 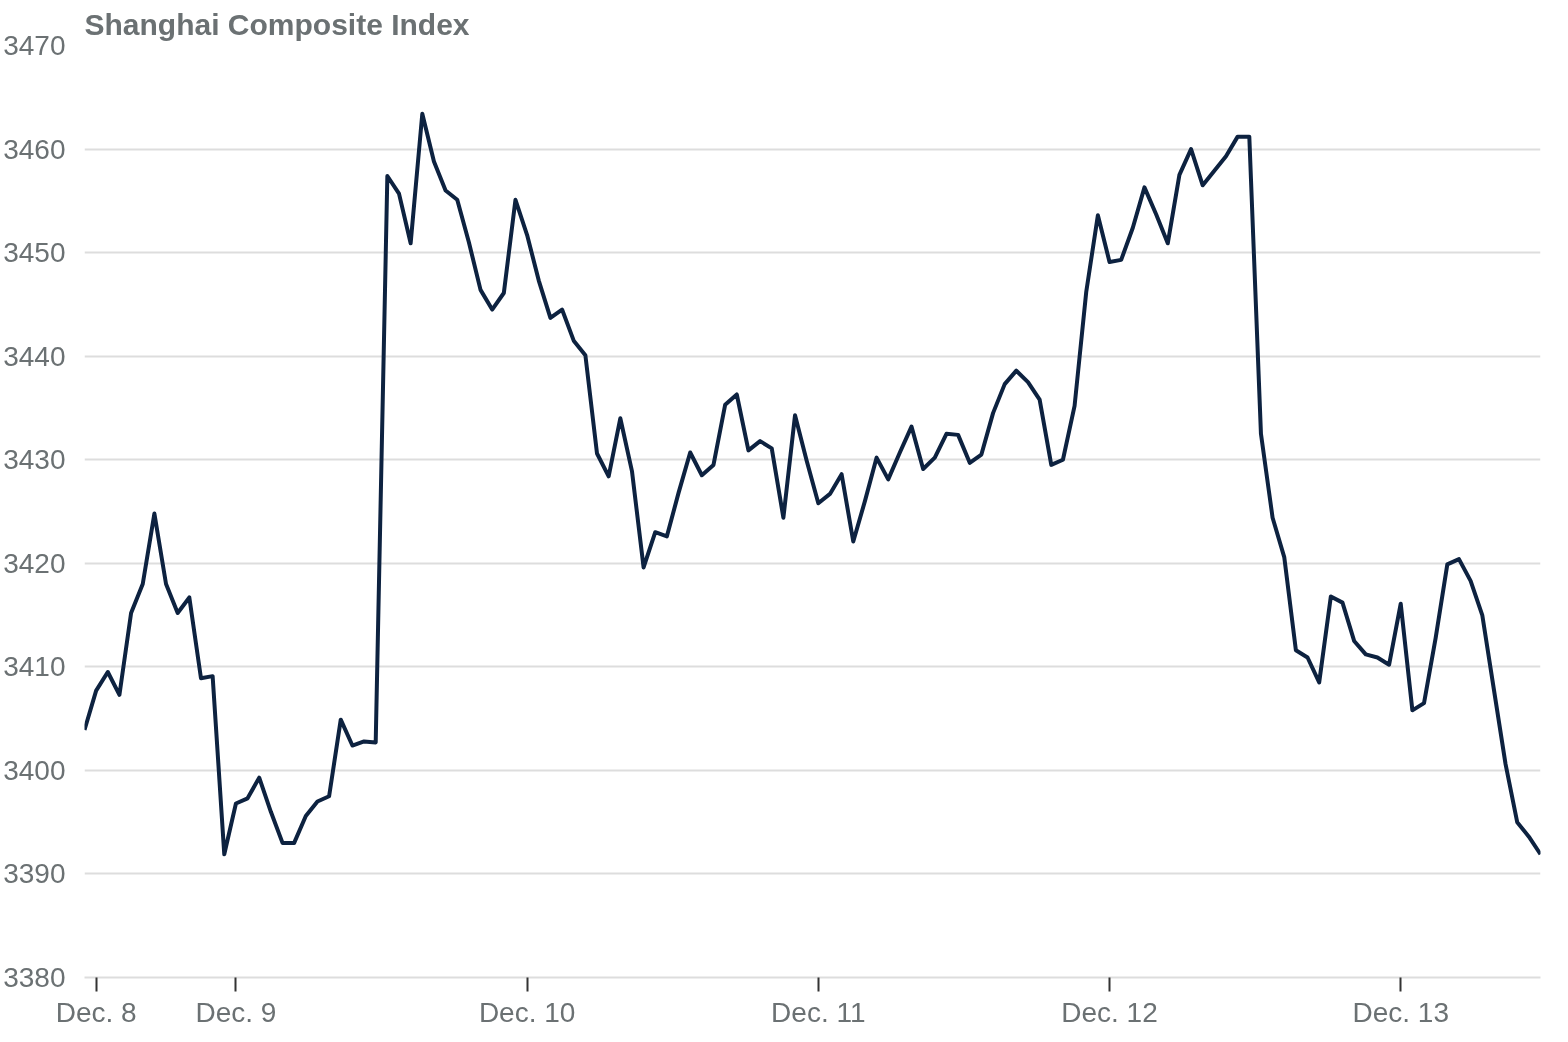 I want to click on y-tick-label: 3420, so click(x=34, y=563).